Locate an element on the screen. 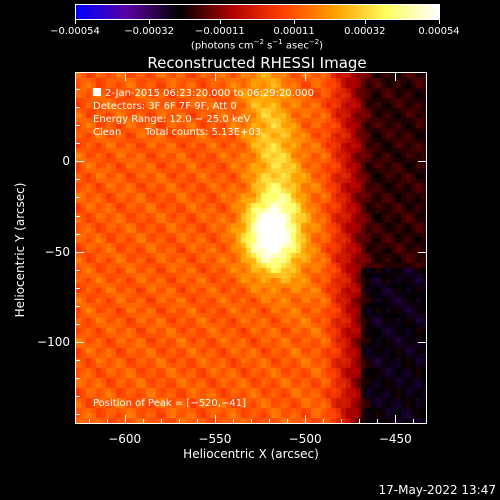 The height and width of the screenshot is (500, 500). x-tick-label: −600 is located at coordinates (125, 439).